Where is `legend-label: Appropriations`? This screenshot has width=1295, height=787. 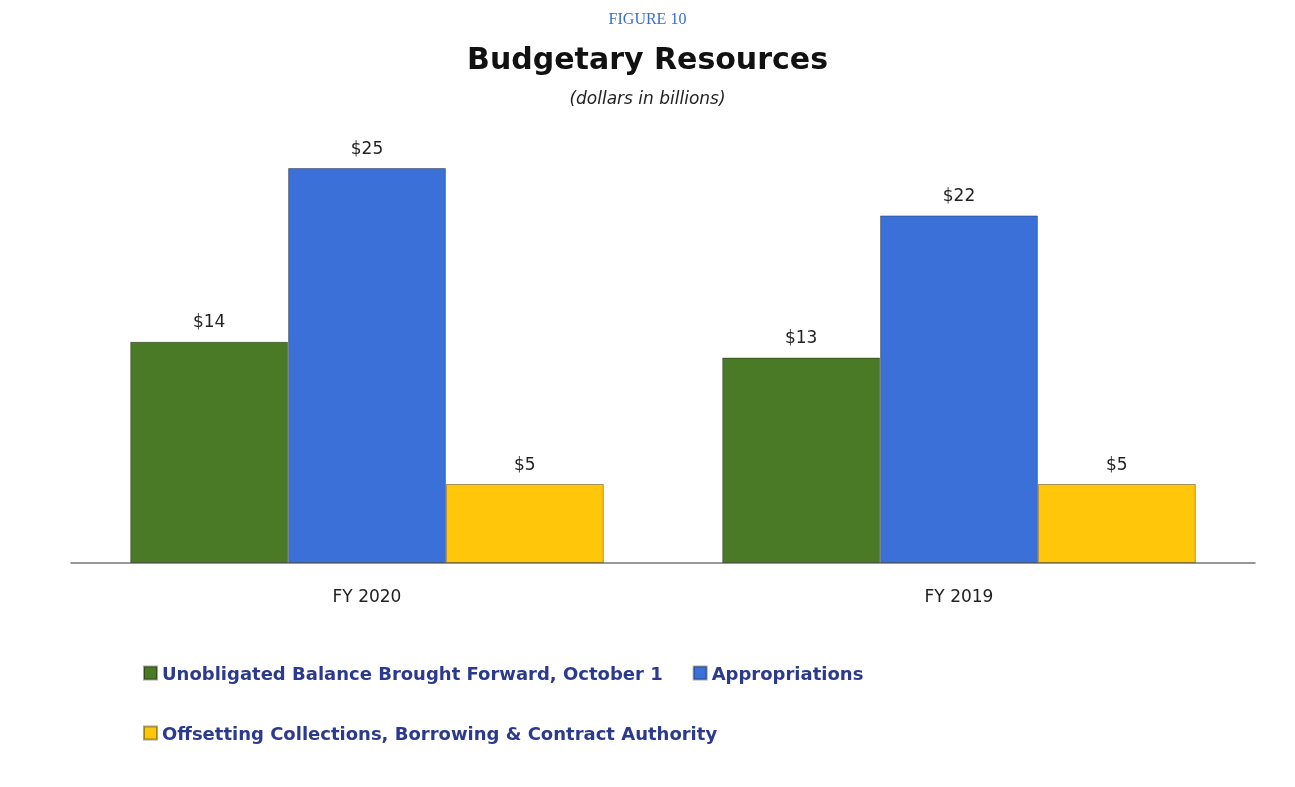
legend-label: Appropriations is located at coordinates (787, 673).